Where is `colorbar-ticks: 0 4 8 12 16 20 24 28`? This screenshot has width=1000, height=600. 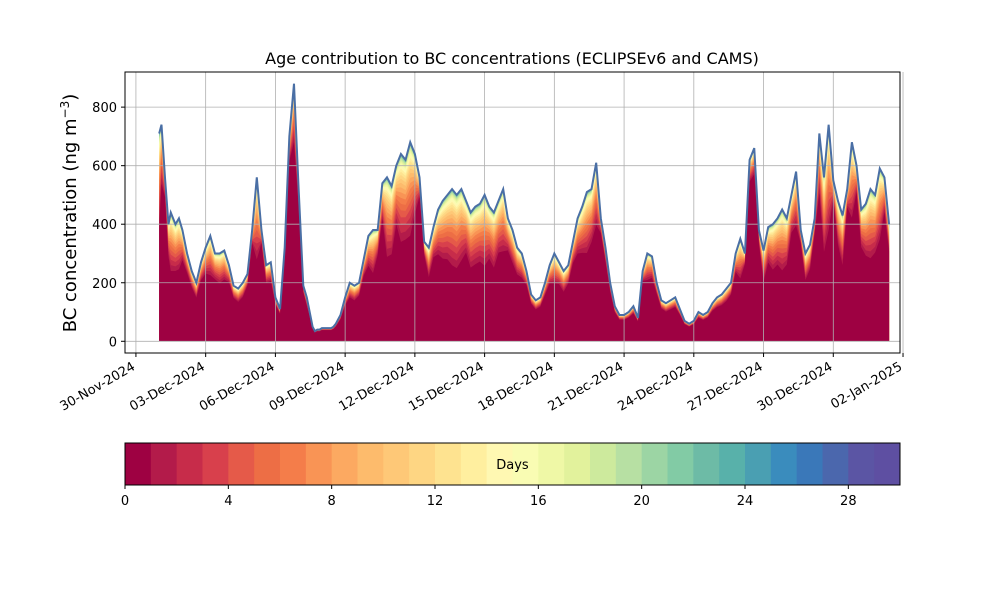
colorbar-ticks: 0 4 8 12 16 20 24 28 is located at coordinates (489, 497).